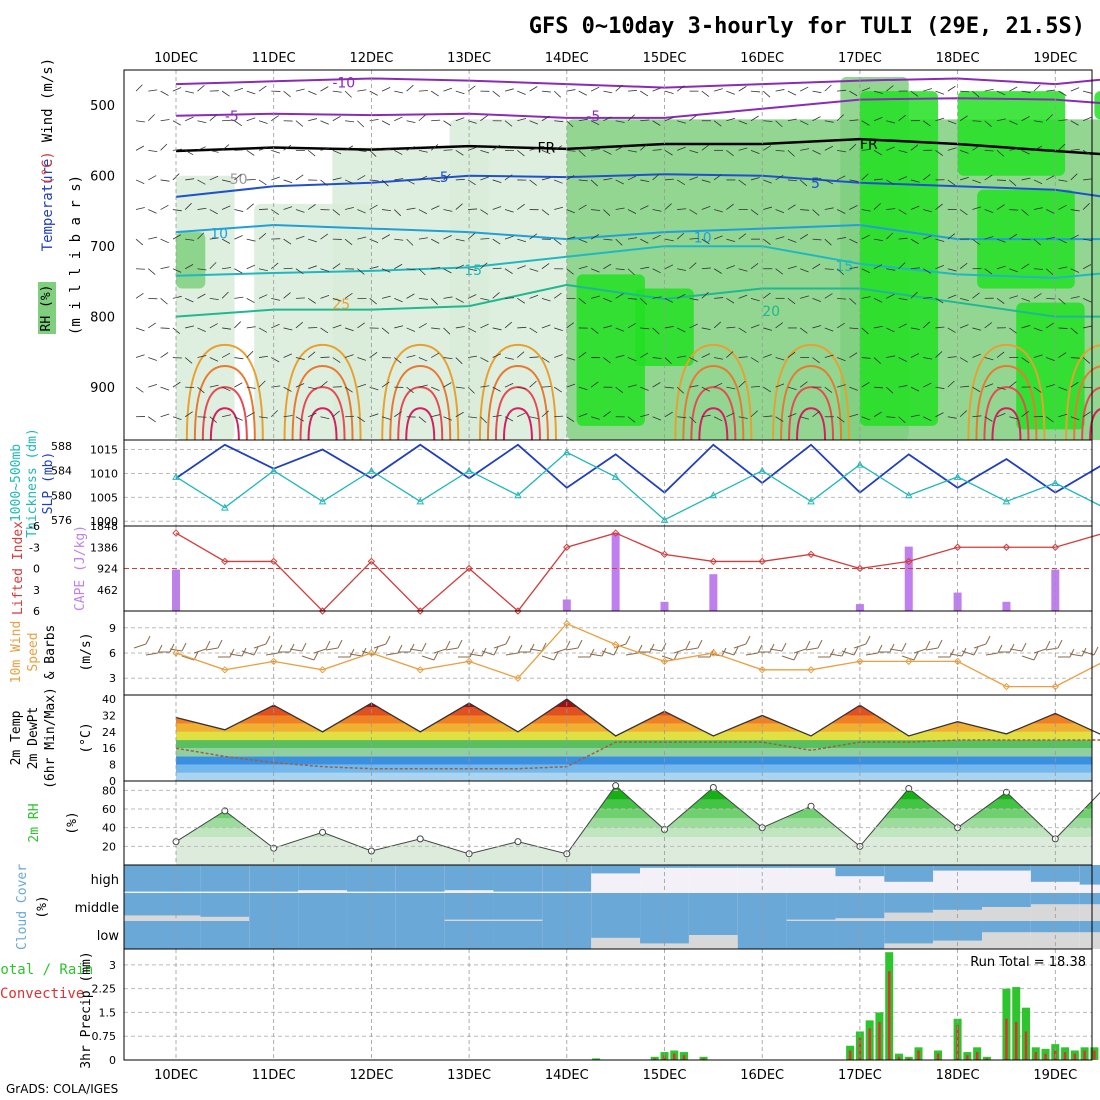  Describe the element at coordinates (219, 235) in the screenshot. I see `contour-label: 10` at that location.